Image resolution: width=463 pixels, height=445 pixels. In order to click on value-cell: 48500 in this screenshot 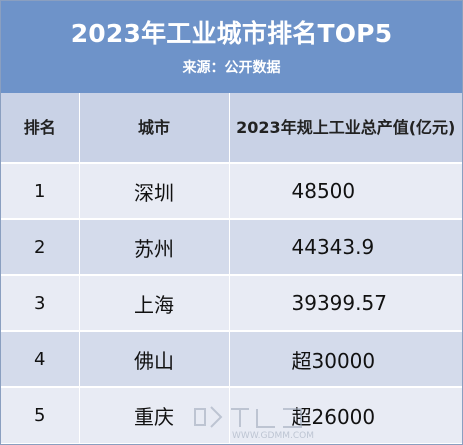, I will do `click(323, 191)`.